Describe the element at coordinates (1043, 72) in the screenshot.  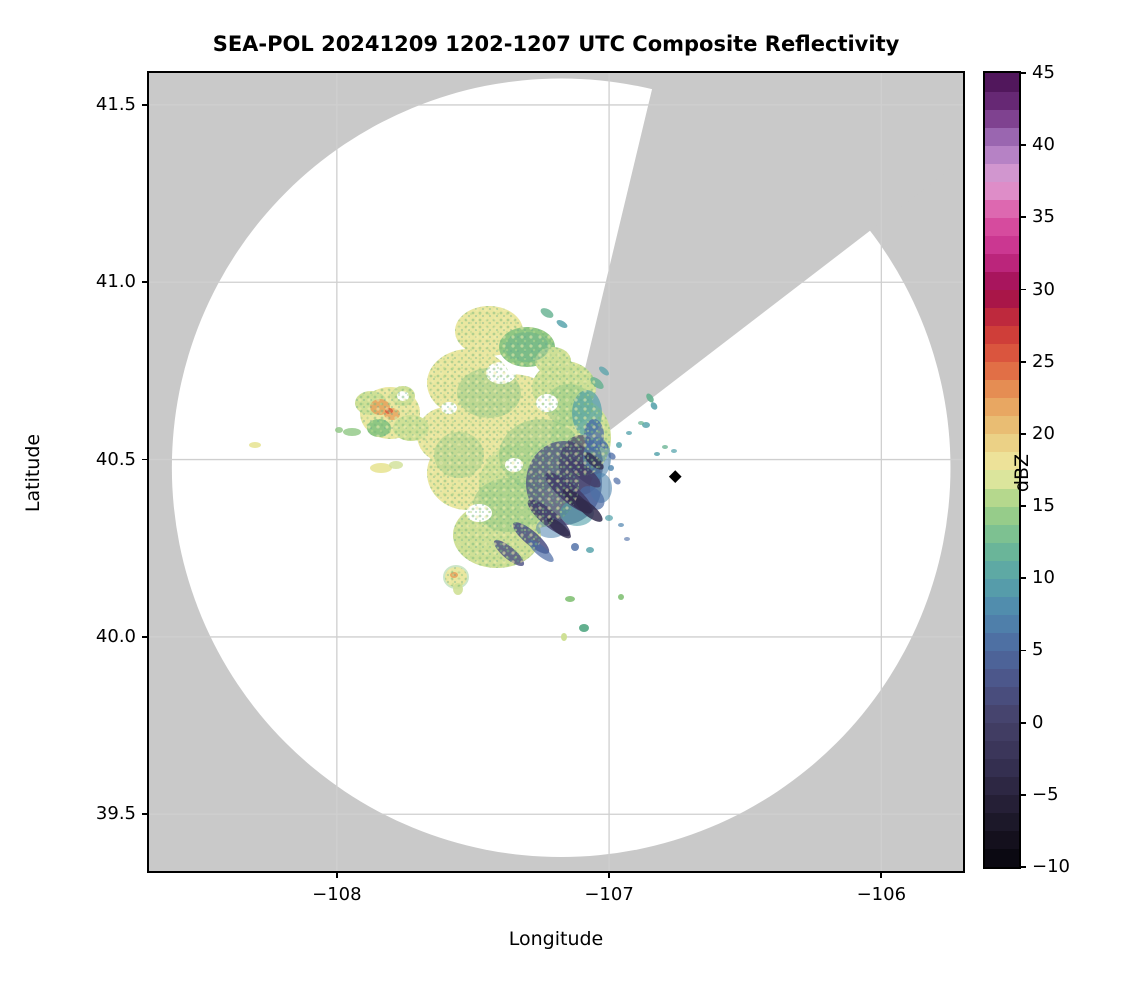
I see `colorbar-tick-label: 45` at that location.